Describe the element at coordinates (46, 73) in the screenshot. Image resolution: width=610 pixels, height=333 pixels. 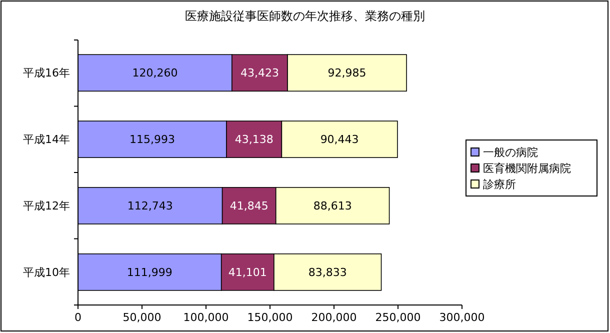
I see `y-tick-label: 平成16年` at that location.